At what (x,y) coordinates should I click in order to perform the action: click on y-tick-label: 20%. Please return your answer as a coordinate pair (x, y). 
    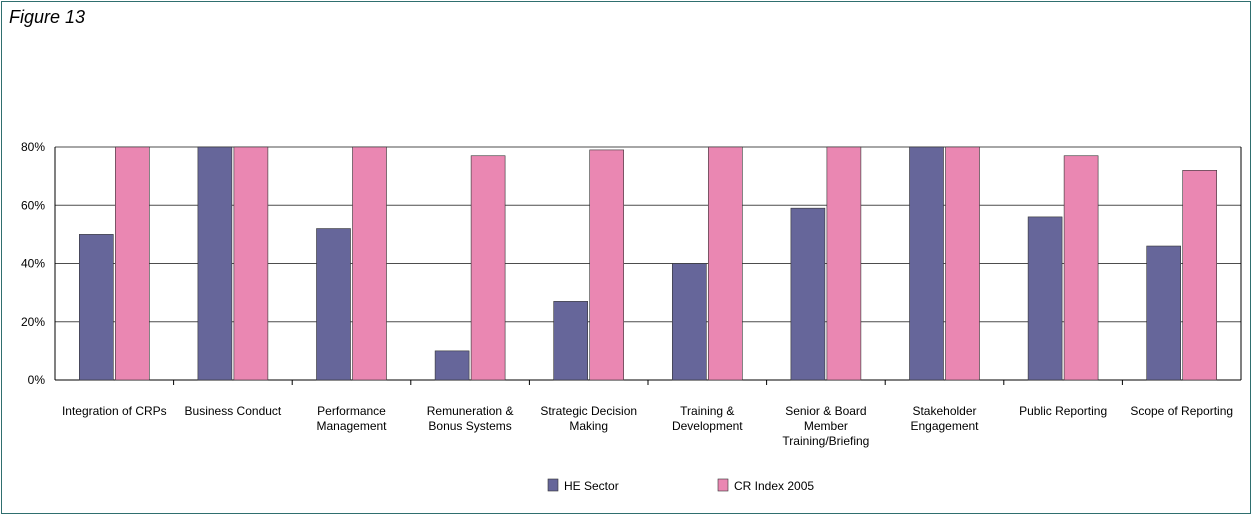
    Looking at the image, I should click on (33, 322).